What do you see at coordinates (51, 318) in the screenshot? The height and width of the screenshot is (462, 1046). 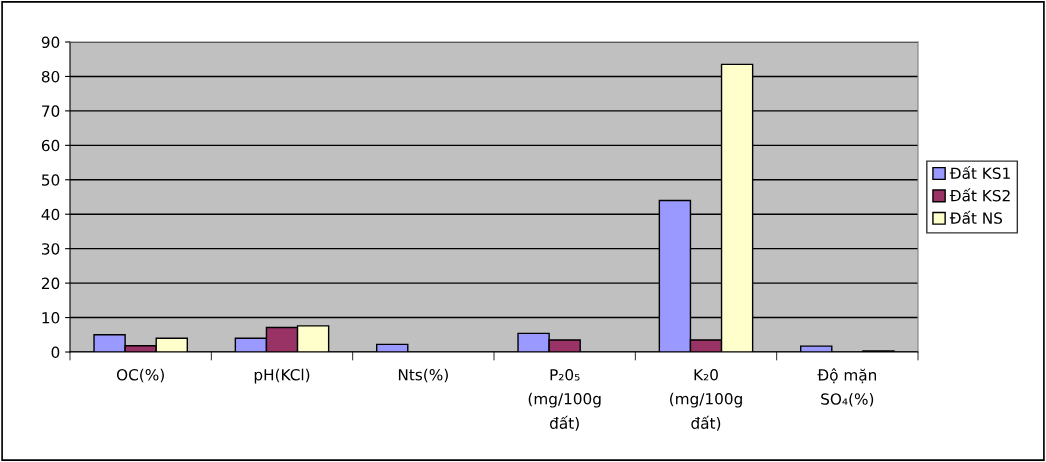 I see `y-tick-label: 10` at bounding box center [51, 318].